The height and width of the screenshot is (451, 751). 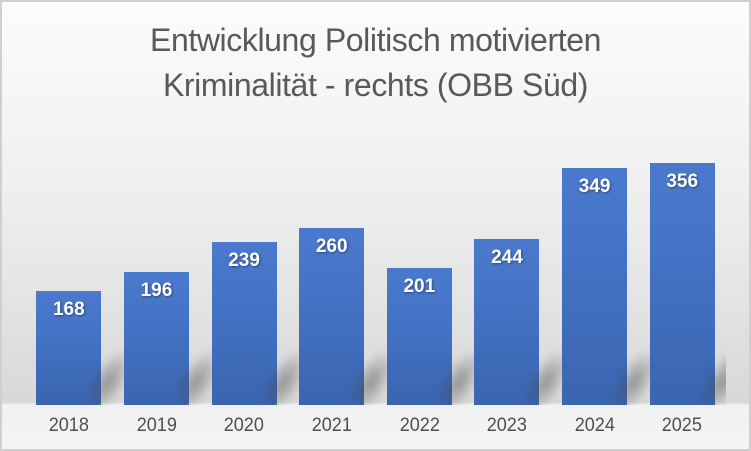 What do you see at coordinates (244, 260) in the screenshot?
I see `bar-value-label: 239` at bounding box center [244, 260].